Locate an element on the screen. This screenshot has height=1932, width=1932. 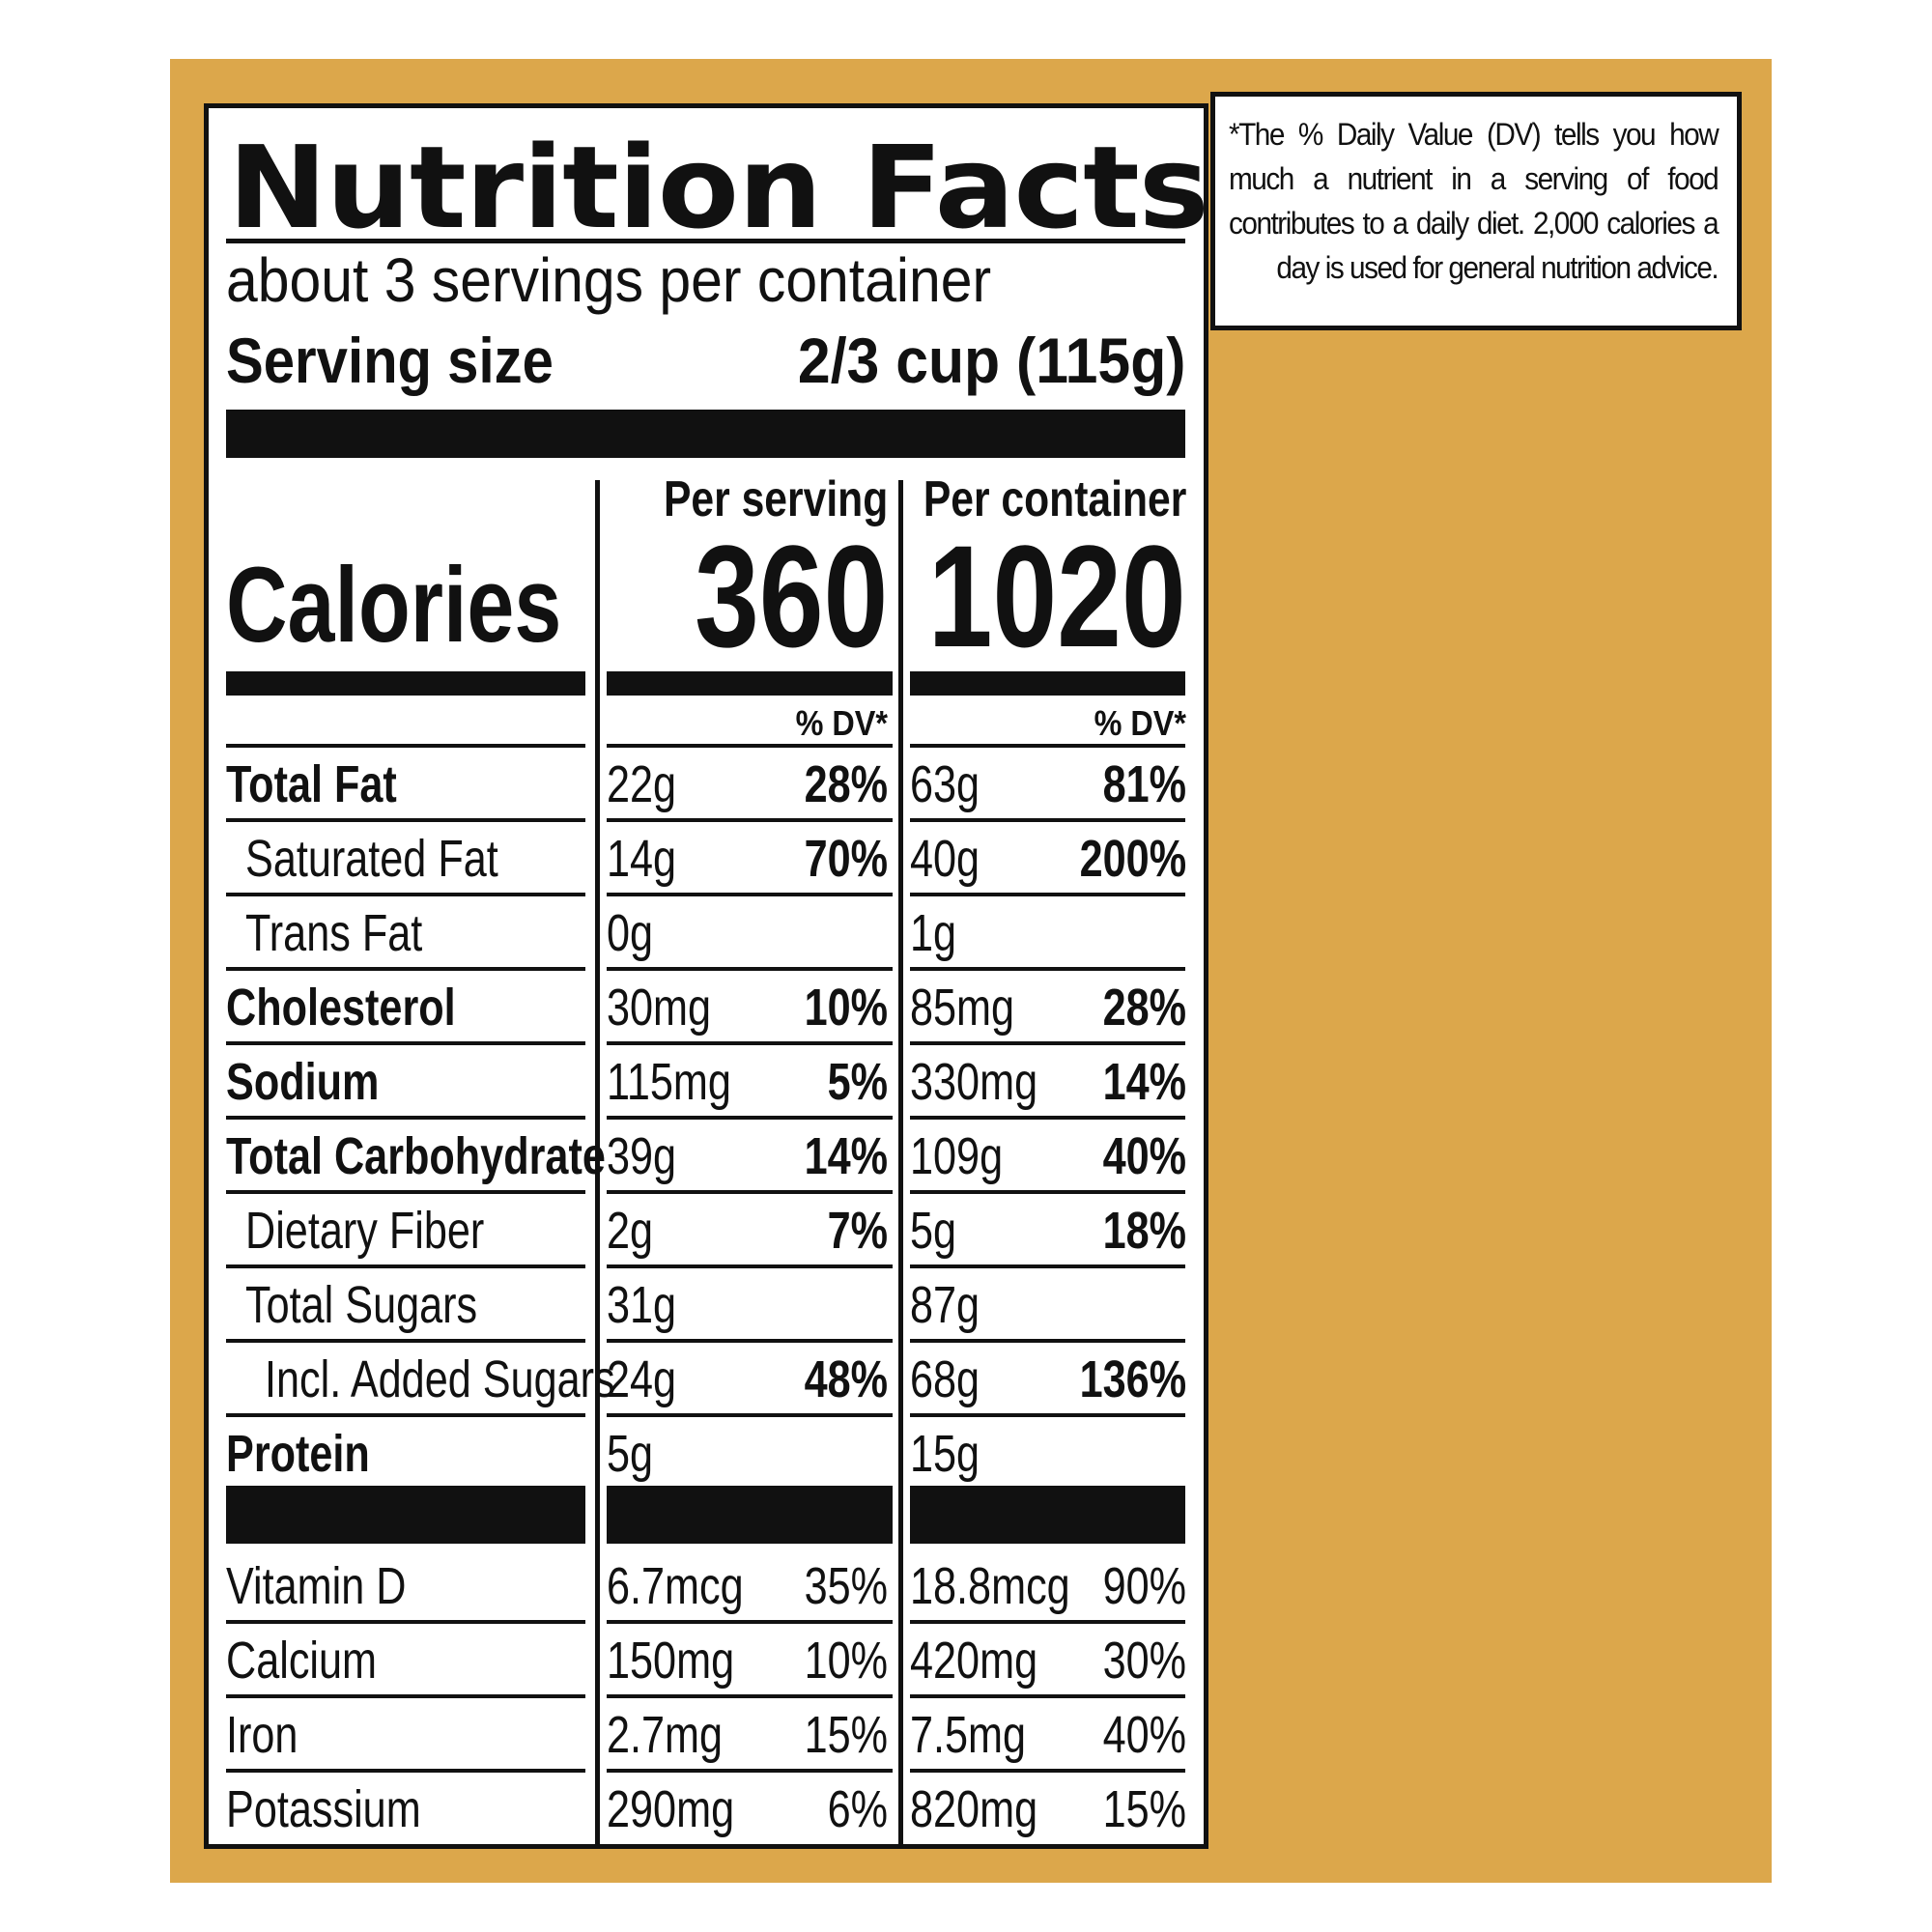
serving-dv: 7% is located at coordinates (857, 1231).